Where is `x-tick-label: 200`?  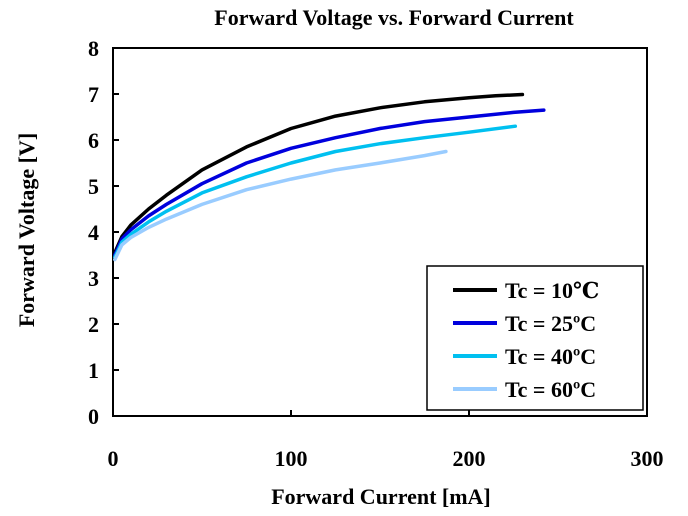 x-tick-label: 200 is located at coordinates (469, 458).